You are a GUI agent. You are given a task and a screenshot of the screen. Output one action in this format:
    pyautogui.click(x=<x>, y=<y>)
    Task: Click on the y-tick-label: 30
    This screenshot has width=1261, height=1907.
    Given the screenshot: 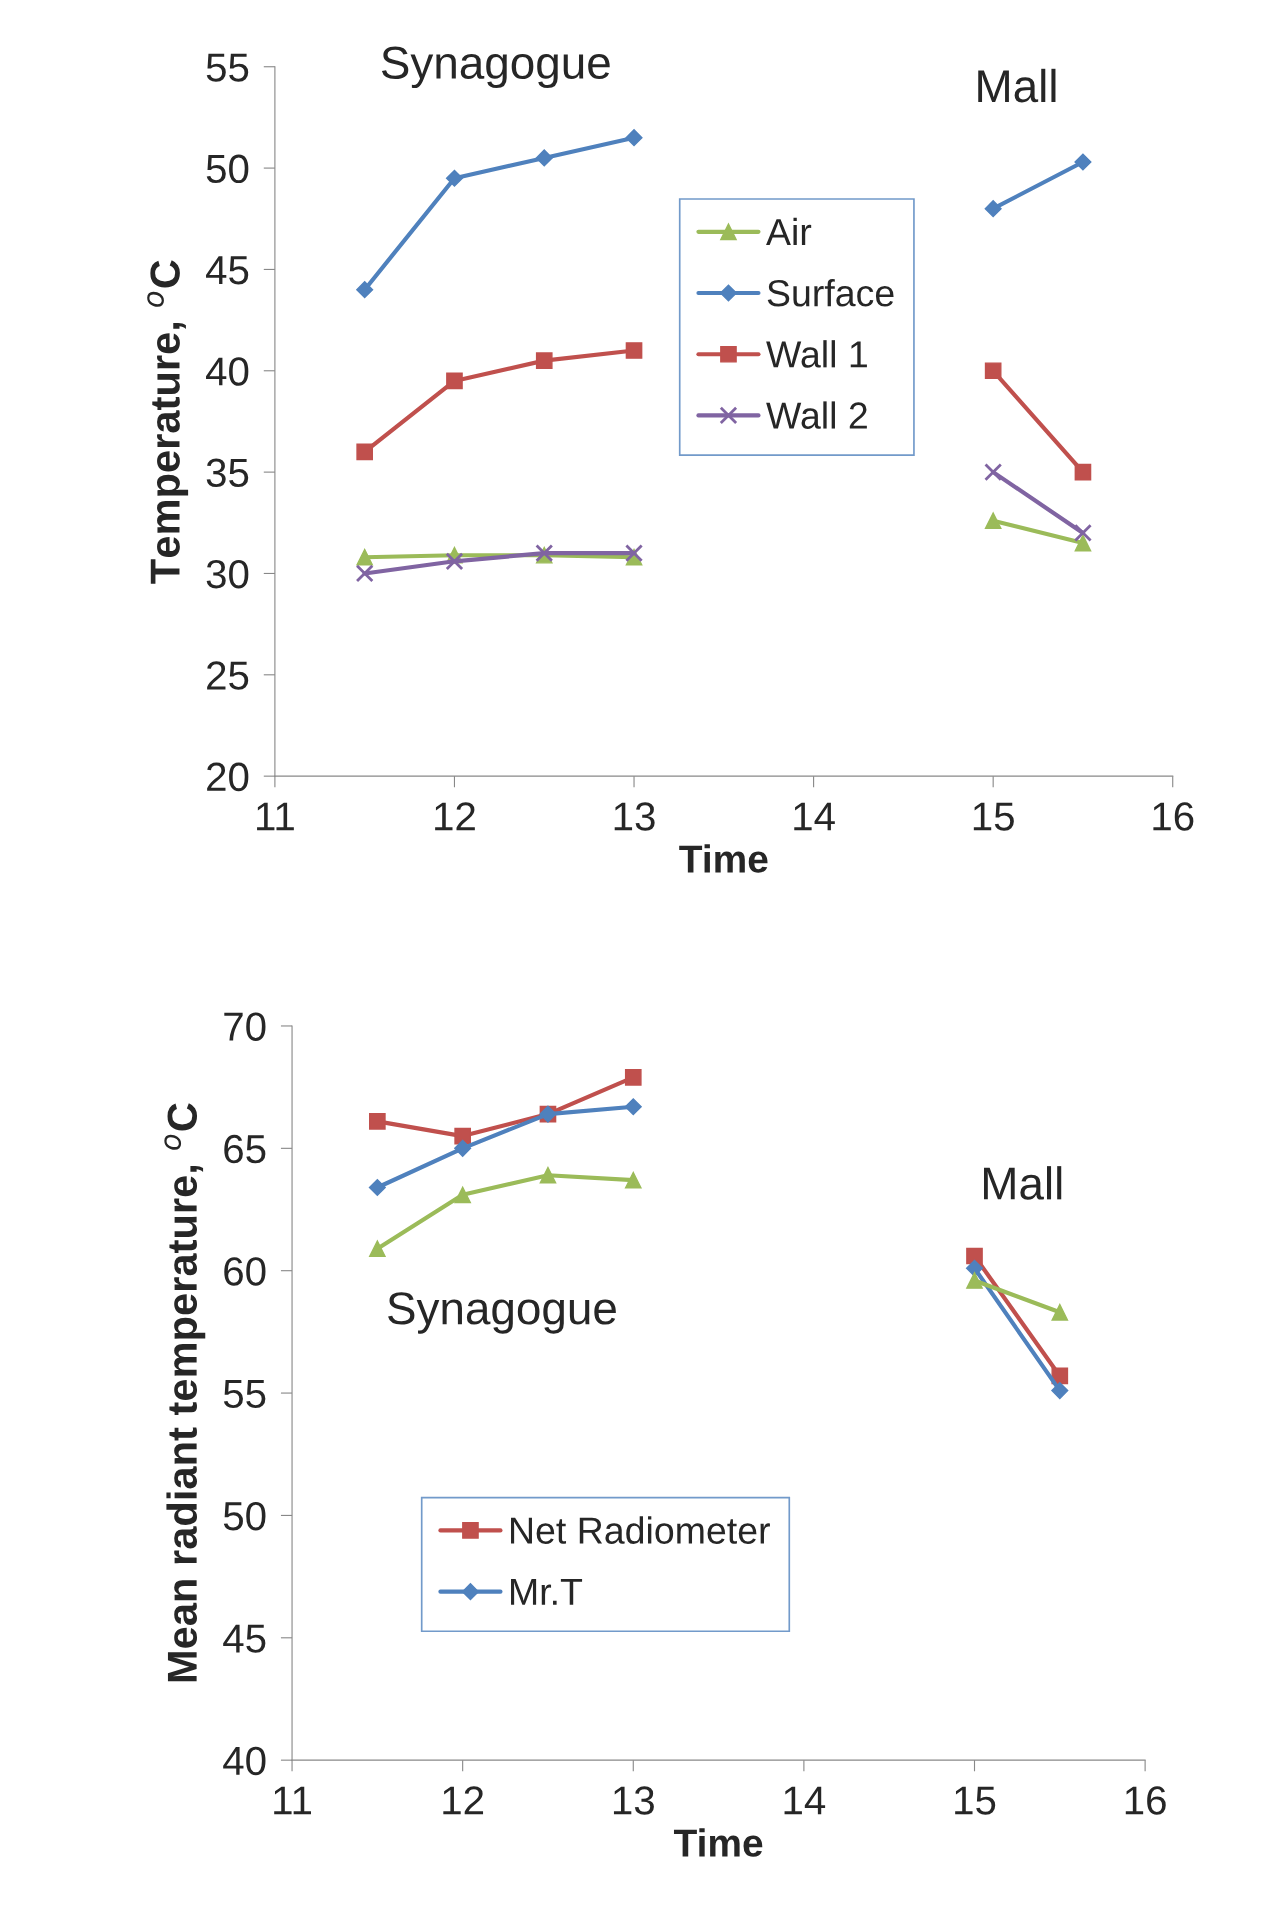 What is the action you would take?
    pyautogui.click(x=227, y=574)
    